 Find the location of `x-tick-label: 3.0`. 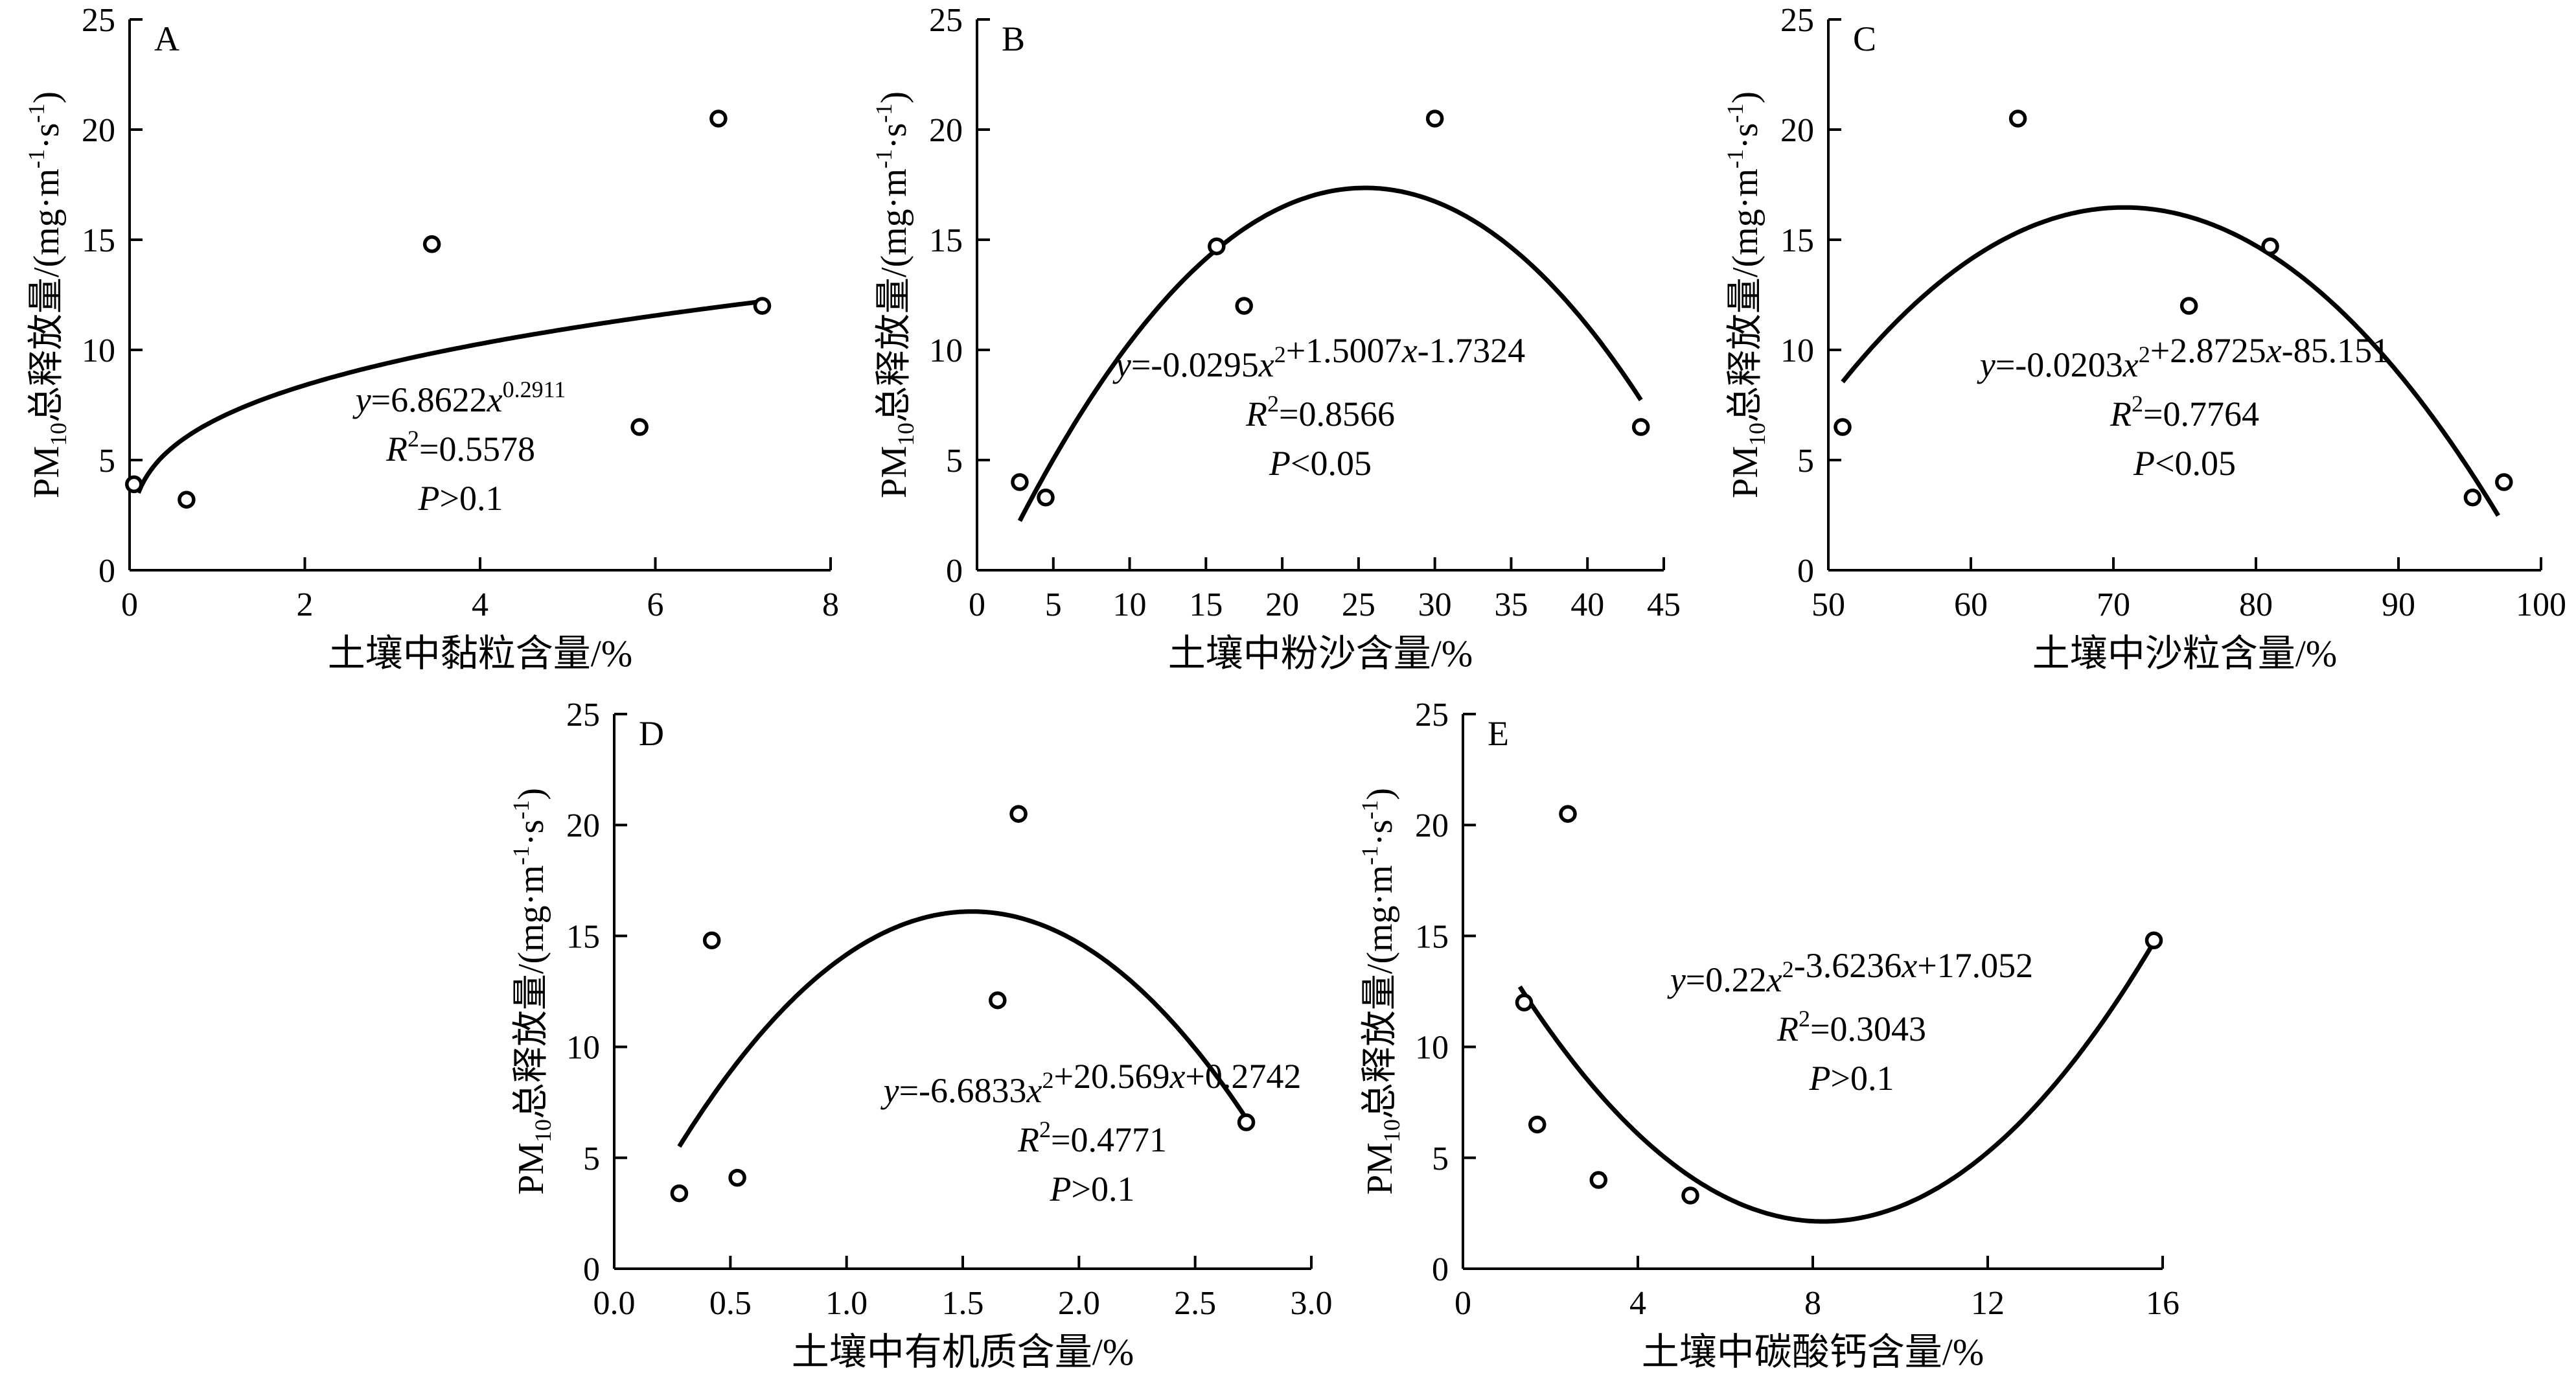

x-tick-label: 3.0 is located at coordinates (1312, 1304).